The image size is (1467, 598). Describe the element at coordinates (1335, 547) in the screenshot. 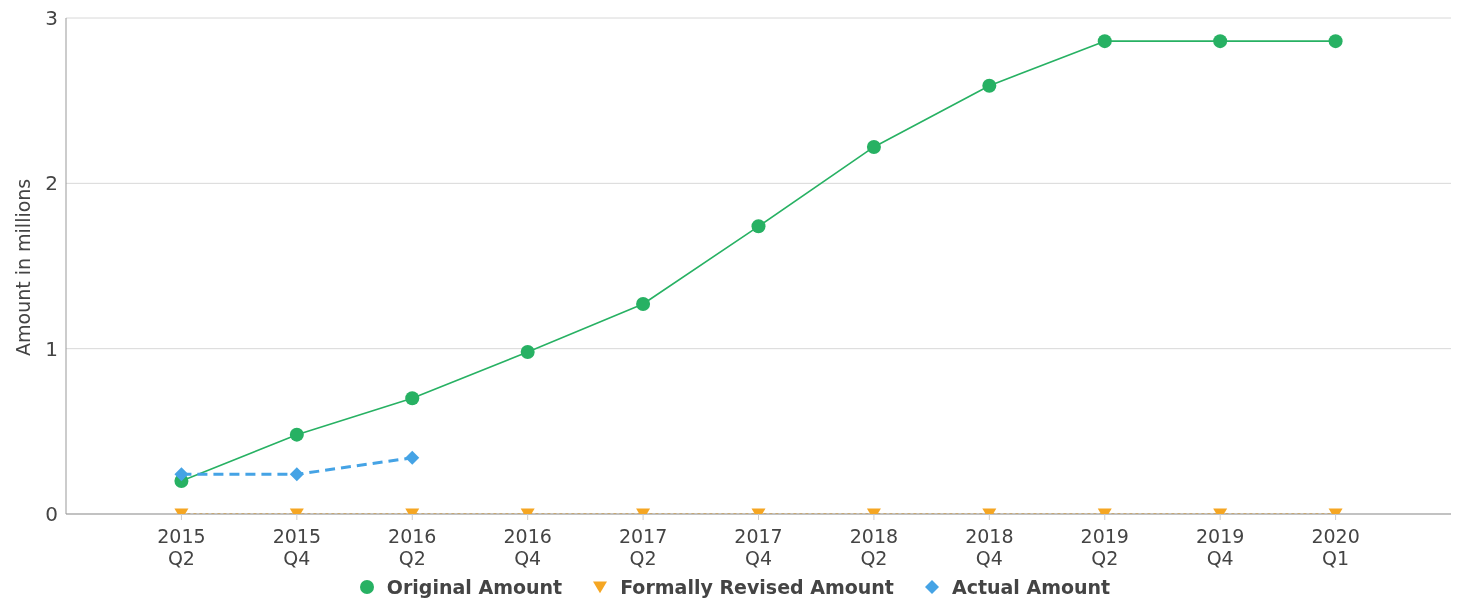

I see `x-tick-label: 2020 Q1` at that location.